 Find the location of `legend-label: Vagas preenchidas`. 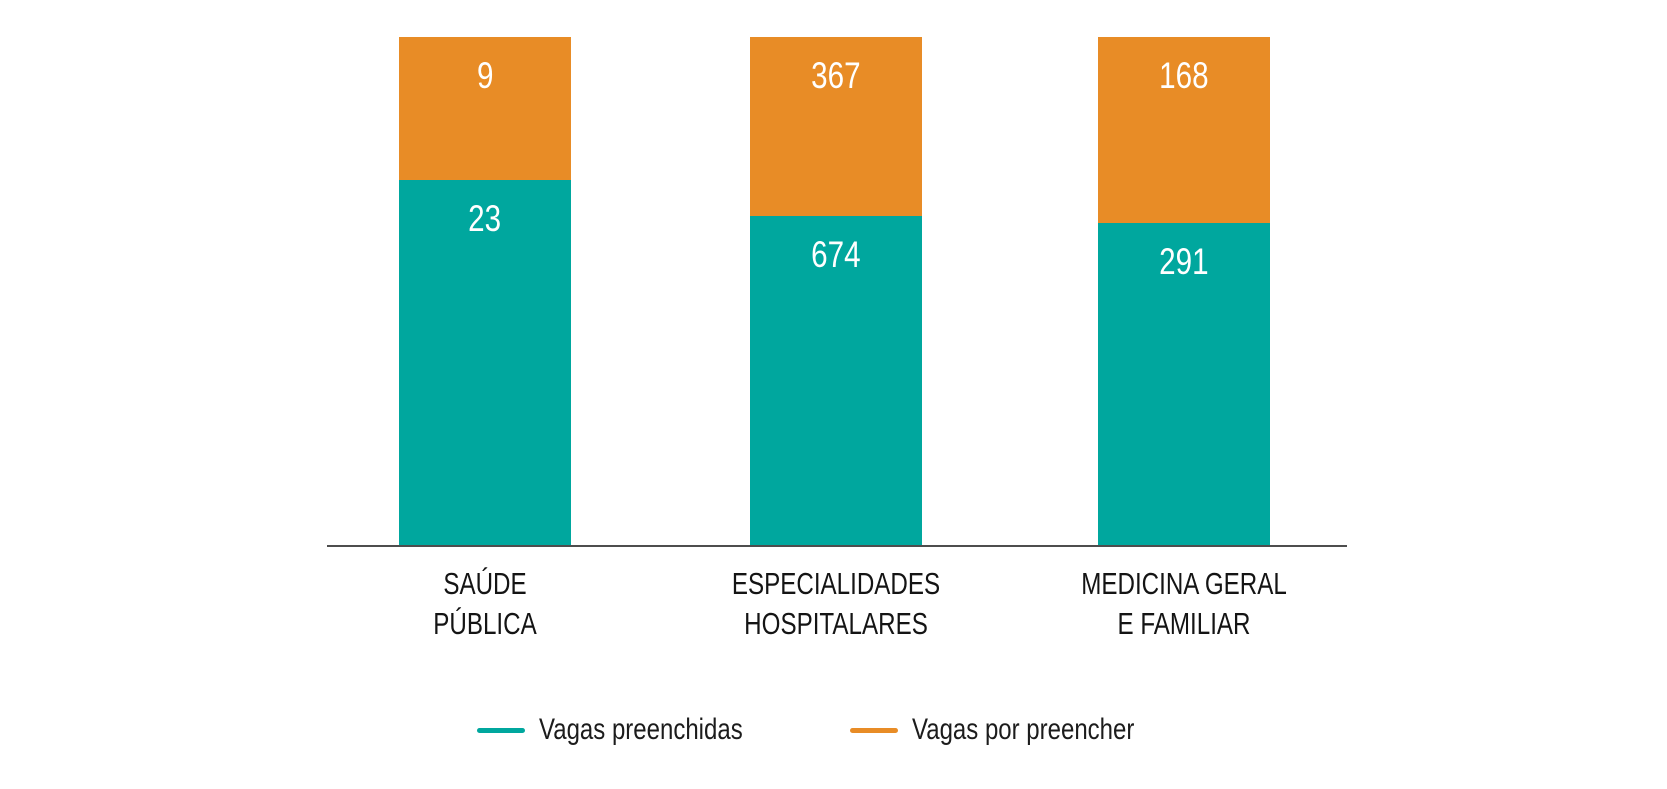

legend-label: Vagas preenchidas is located at coordinates (641, 729).